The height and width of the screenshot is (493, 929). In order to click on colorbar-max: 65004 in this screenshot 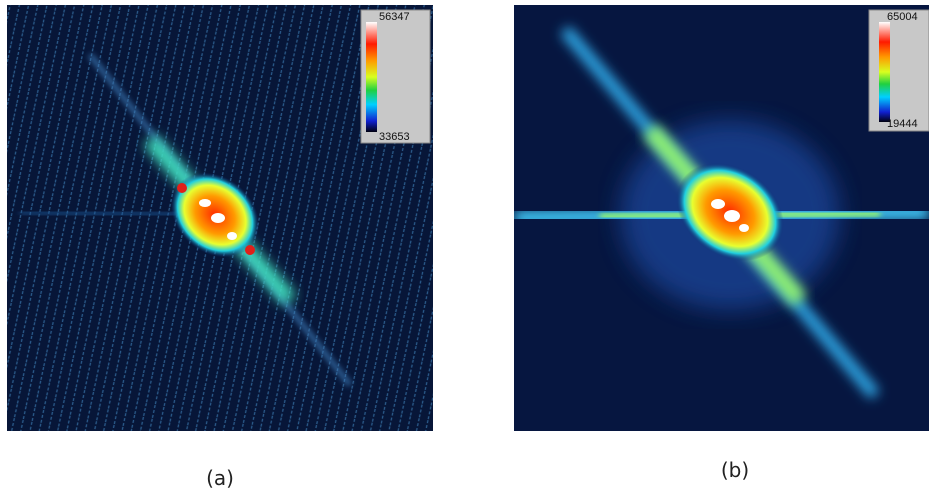, I will do `click(902, 17)`.